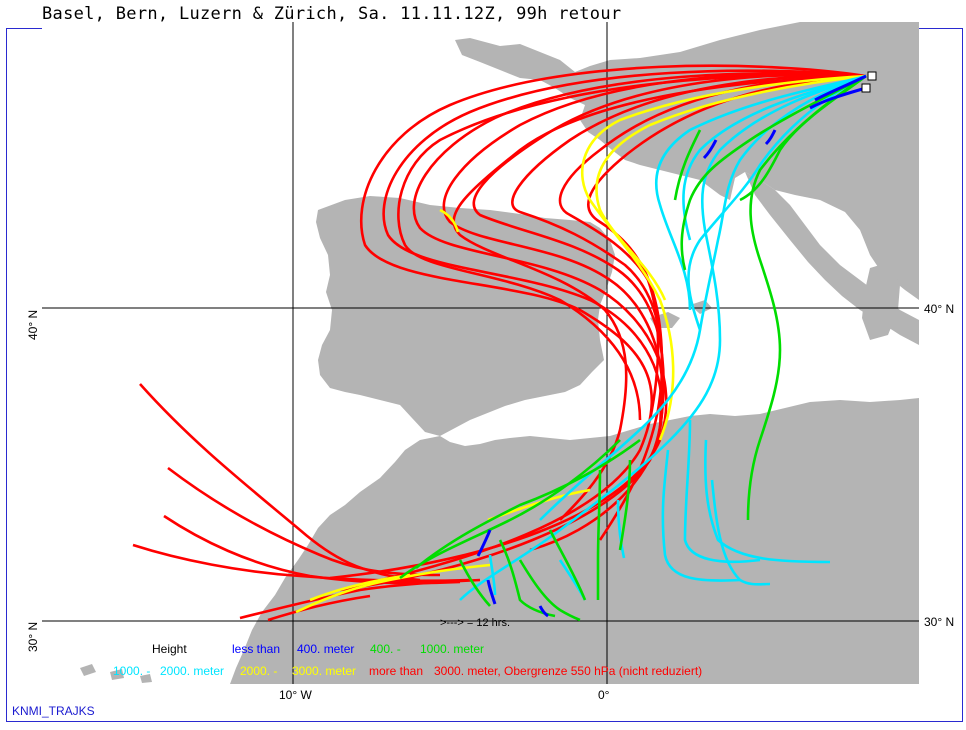 The height and width of the screenshot is (730, 966). Describe the element at coordinates (53, 711) in the screenshot. I see `source-footer: KNMI_TRAJKS` at that location.